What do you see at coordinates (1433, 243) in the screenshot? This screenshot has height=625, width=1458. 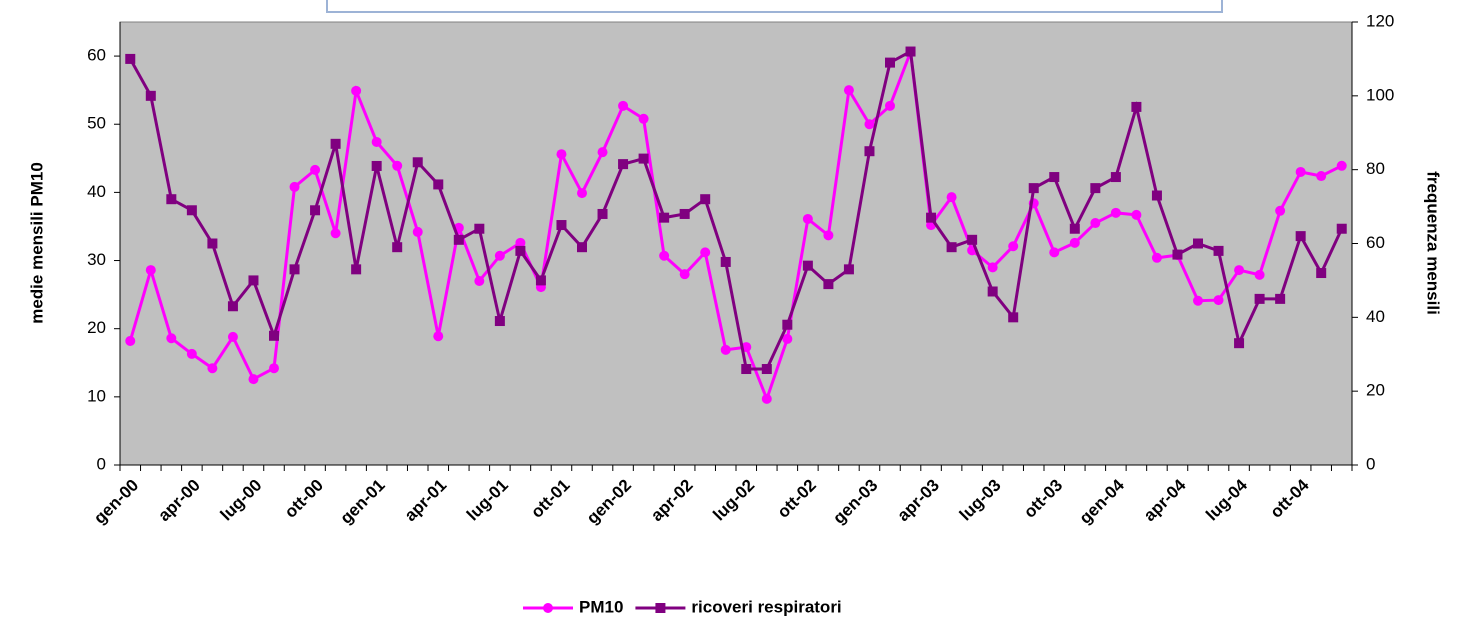 I see `y2-axis-label: frequenza mensili` at bounding box center [1433, 243].